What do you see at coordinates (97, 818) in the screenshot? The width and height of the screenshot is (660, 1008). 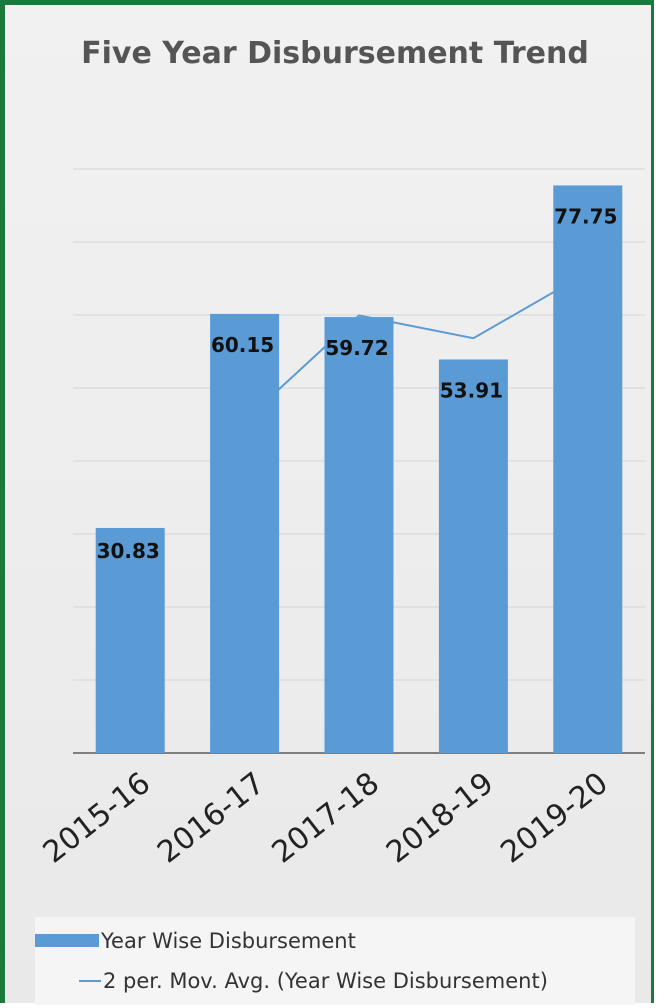 I see `x-tick-label-2015-16: 2015-16` at bounding box center [97, 818].